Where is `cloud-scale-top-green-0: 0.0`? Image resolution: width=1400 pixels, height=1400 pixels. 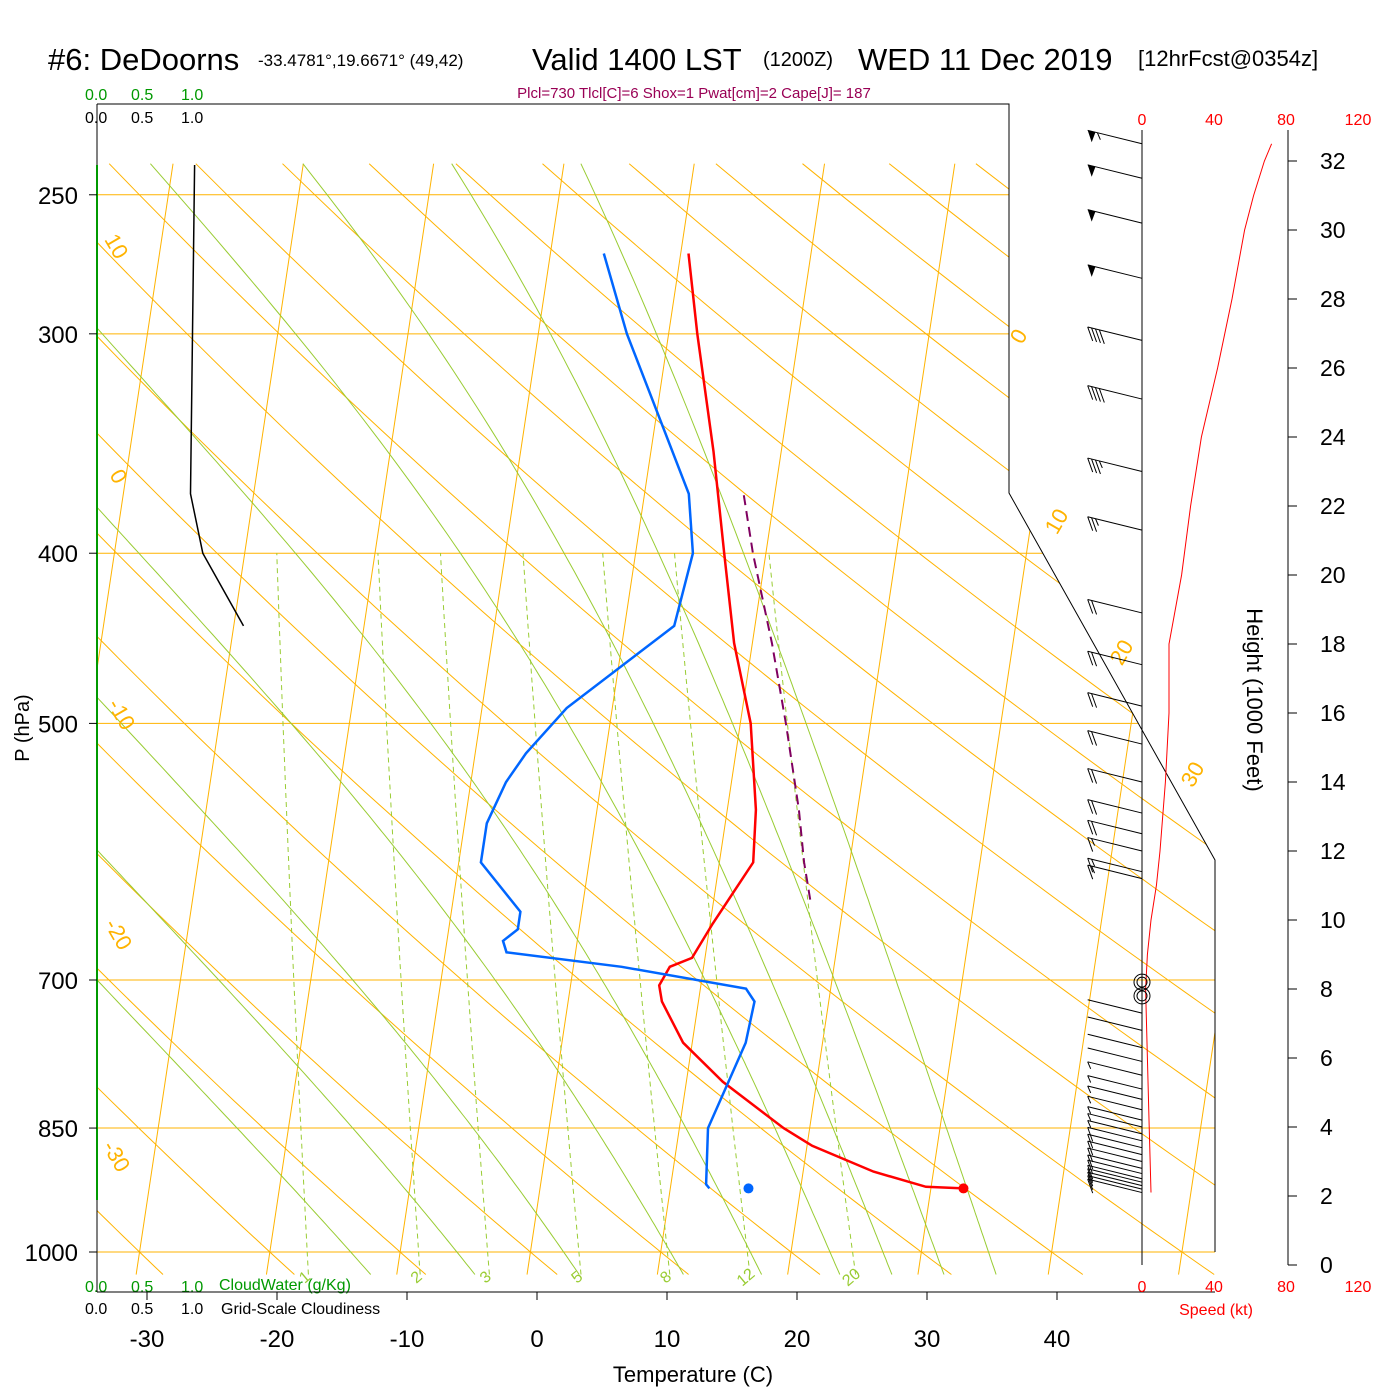 cloud-scale-top-green-0: 0.0 is located at coordinates (96, 95).